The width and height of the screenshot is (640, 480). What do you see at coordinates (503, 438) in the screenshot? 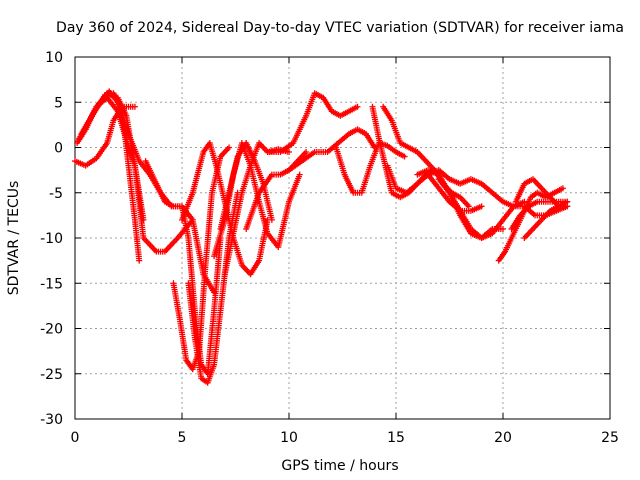
I see `x-tick-label: 20` at bounding box center [503, 438].